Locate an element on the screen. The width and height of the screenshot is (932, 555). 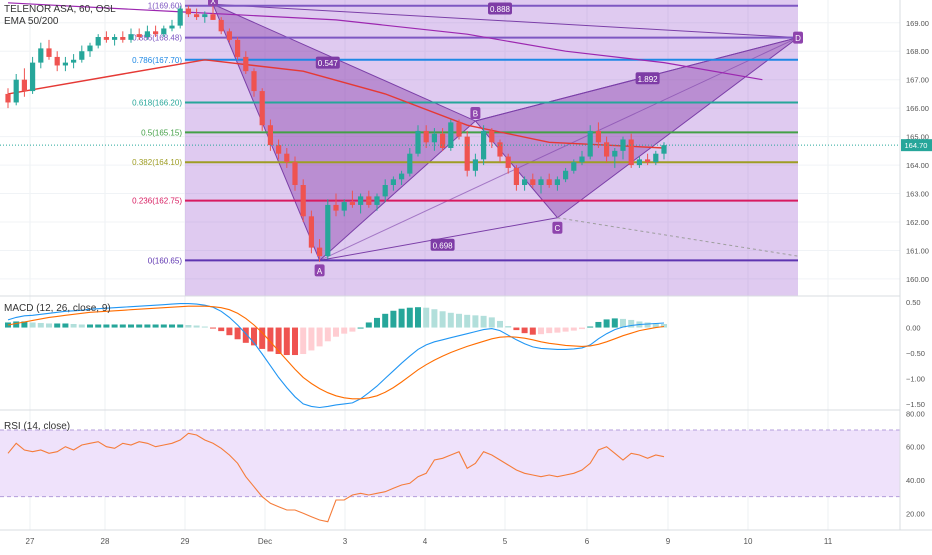
price-axis-tick: 164.00 is located at coordinates (917, 165).